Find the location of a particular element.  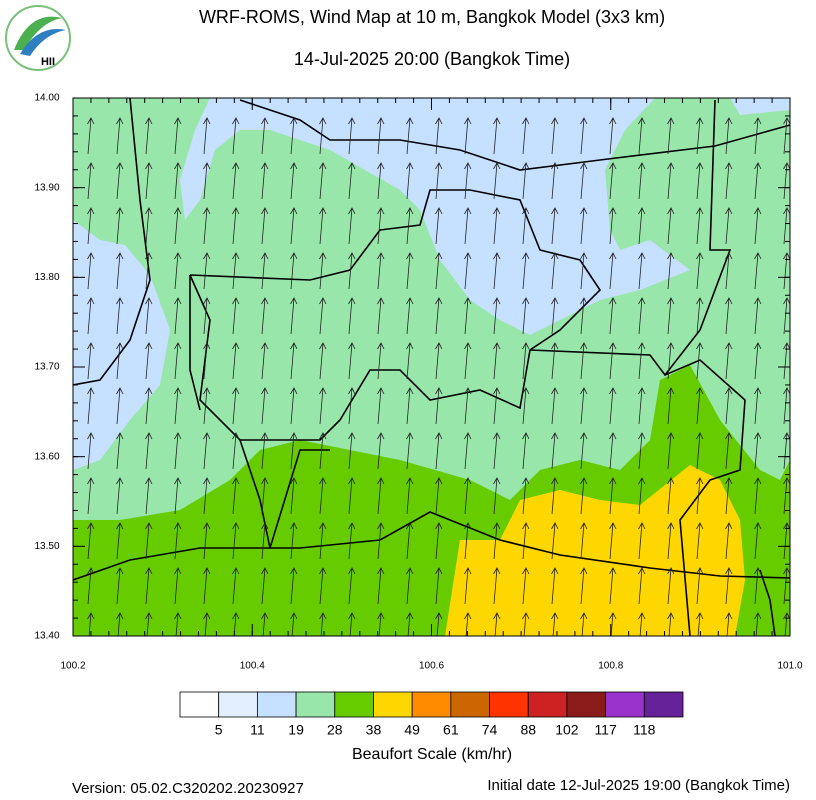

colorbar-label: 102 is located at coordinates (567, 730).